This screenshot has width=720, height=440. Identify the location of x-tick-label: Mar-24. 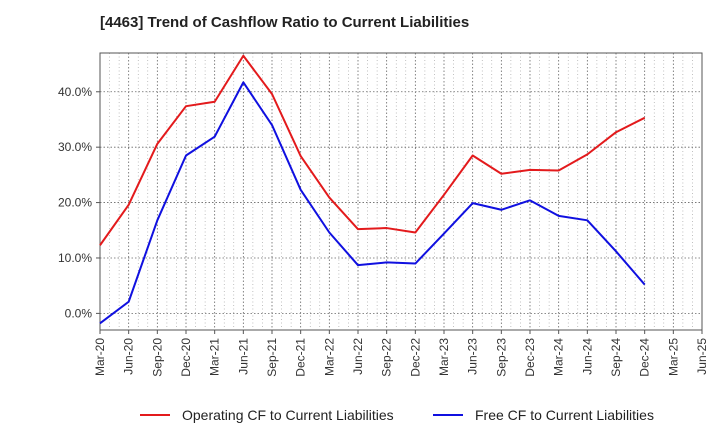
(559, 357).